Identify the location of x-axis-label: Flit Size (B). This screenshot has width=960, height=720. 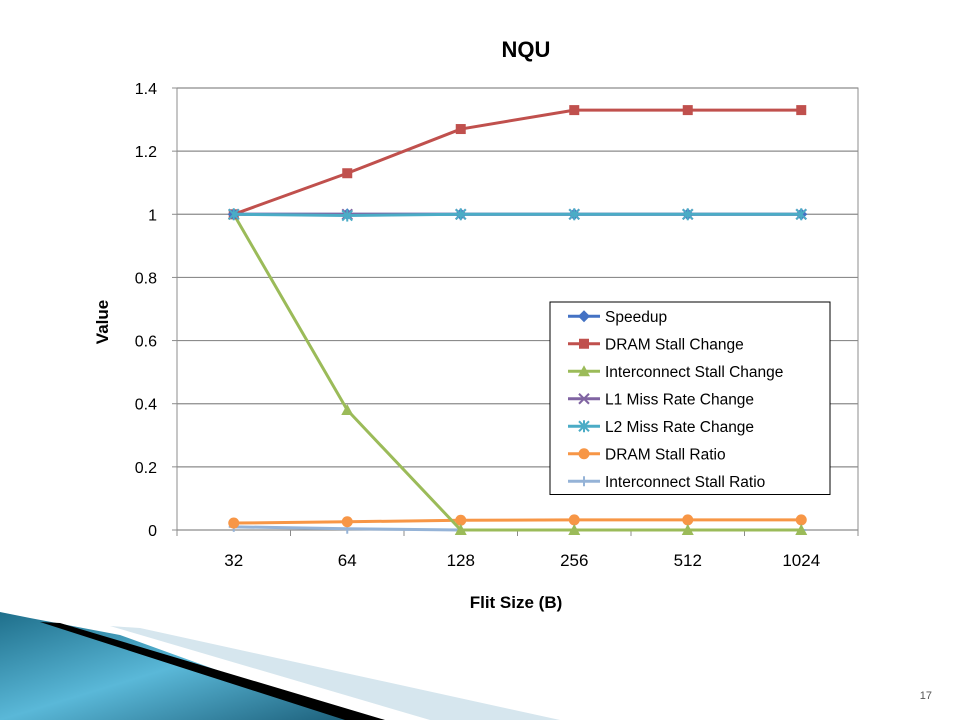
(516, 602).